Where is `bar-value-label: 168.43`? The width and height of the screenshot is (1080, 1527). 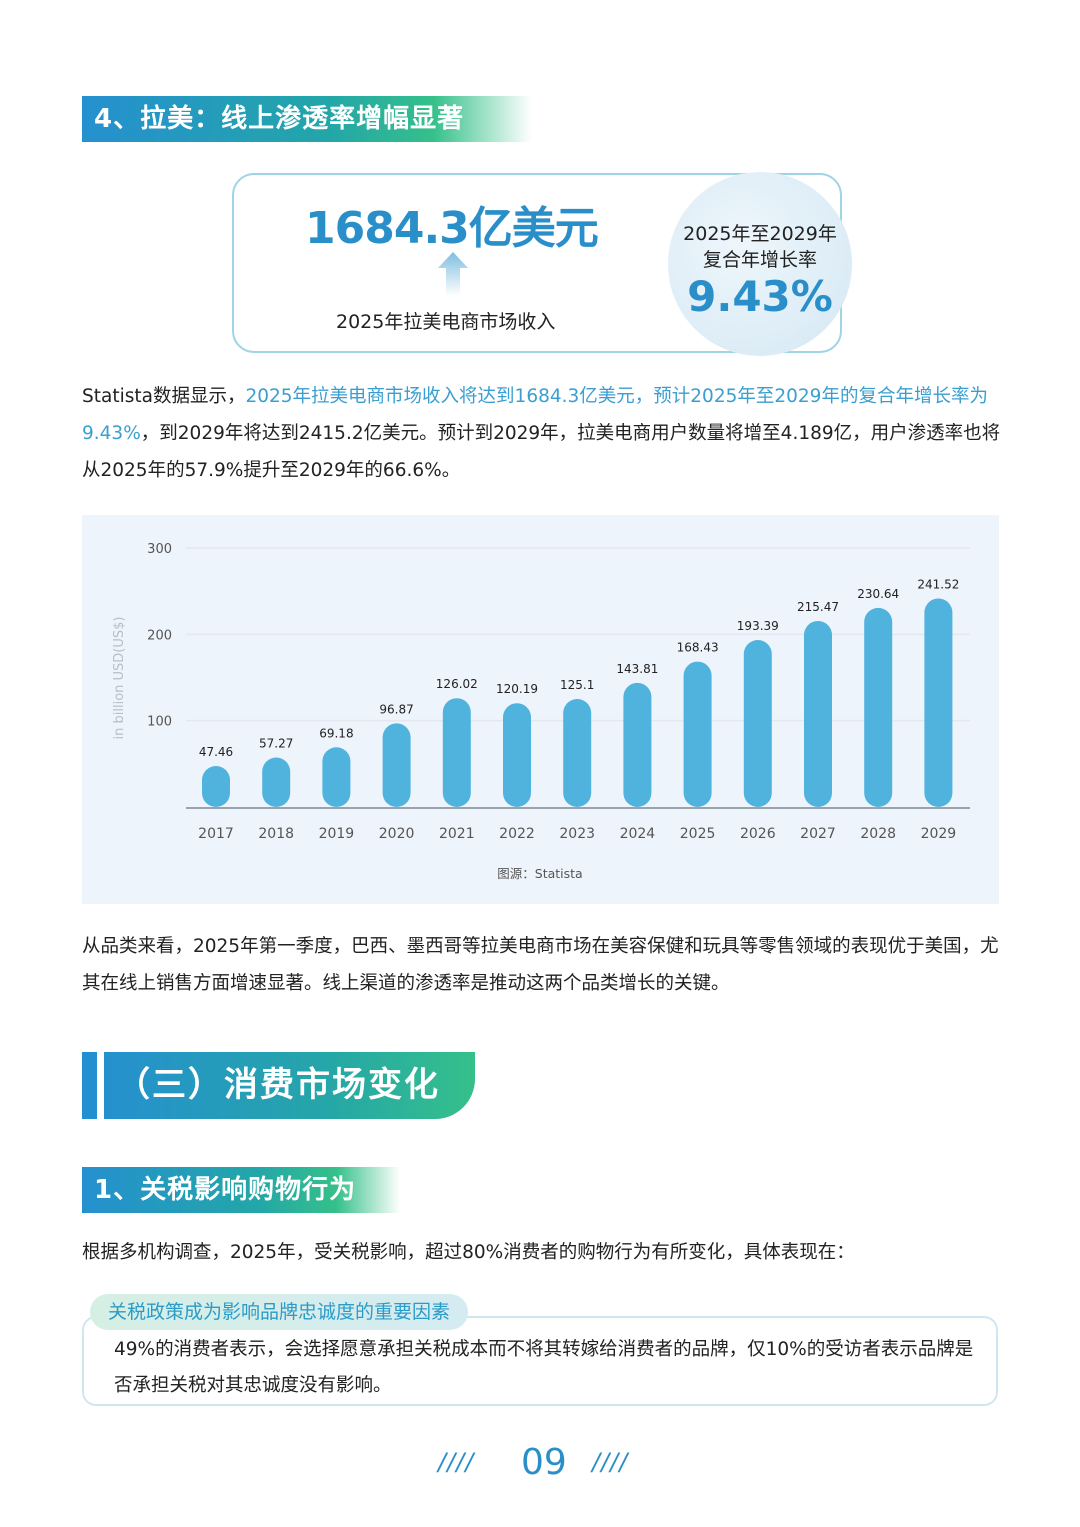
bar-value-label: 168.43 is located at coordinates (698, 648).